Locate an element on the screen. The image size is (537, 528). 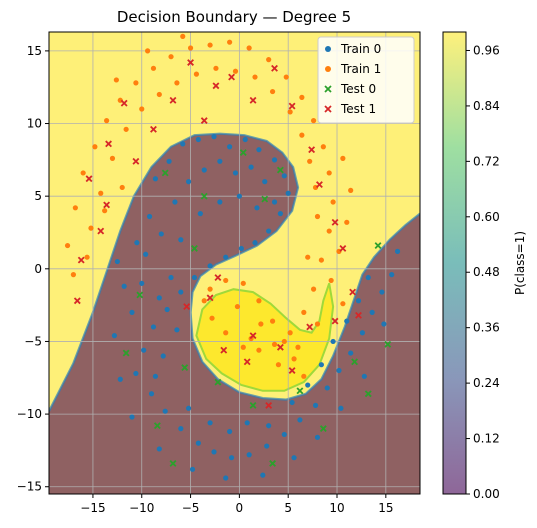
y-tick-label: 15 is located at coordinates (34, 51).